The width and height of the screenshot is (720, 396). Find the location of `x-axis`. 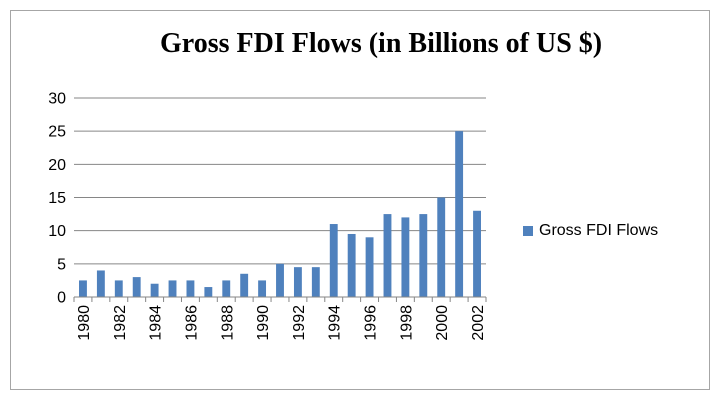

x-axis is located at coordinates (280, 299).